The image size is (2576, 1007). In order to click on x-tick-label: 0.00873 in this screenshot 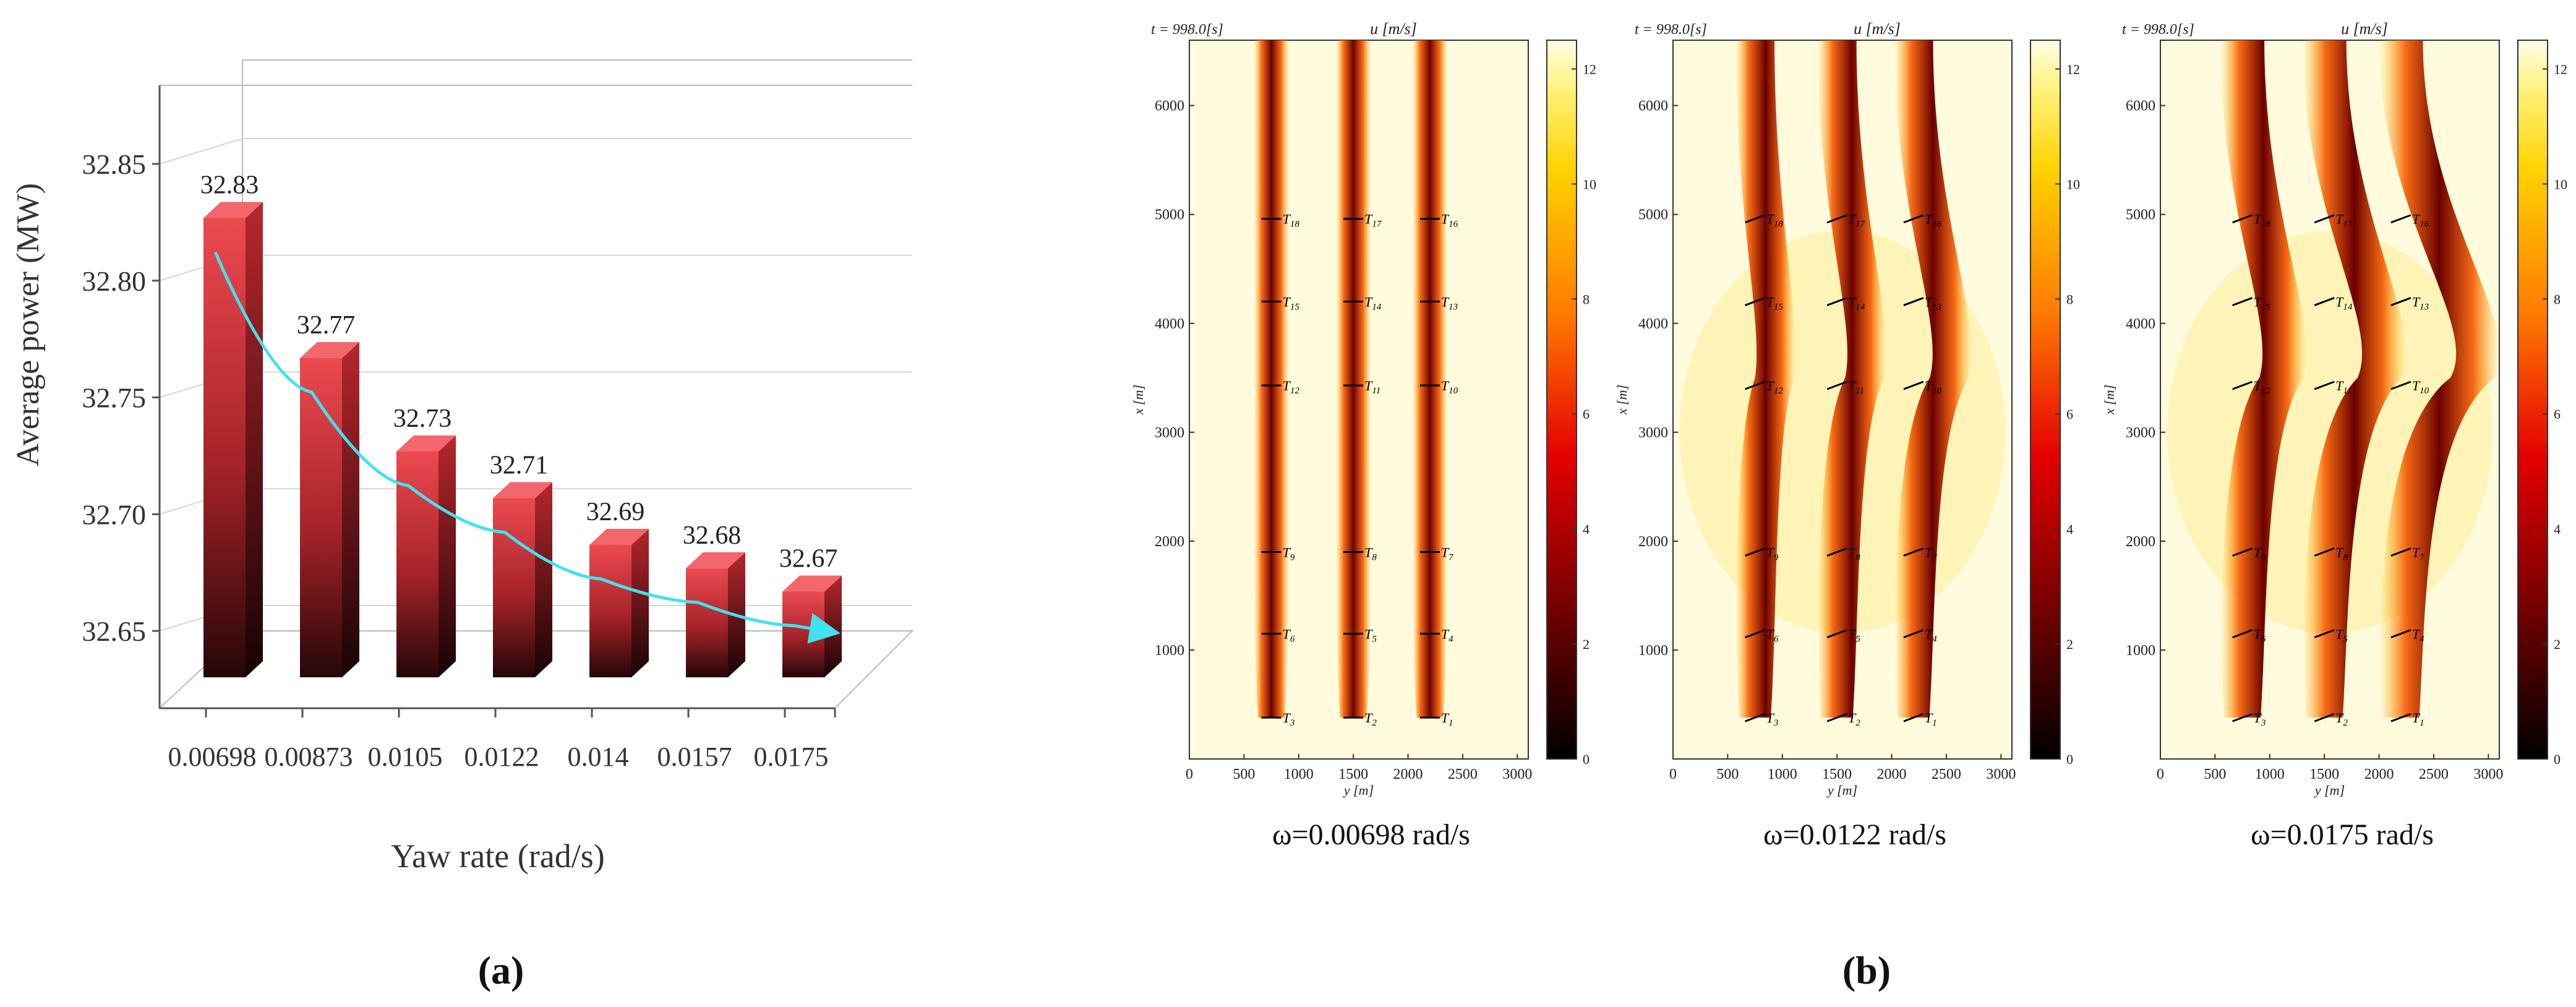, I will do `click(309, 757)`.